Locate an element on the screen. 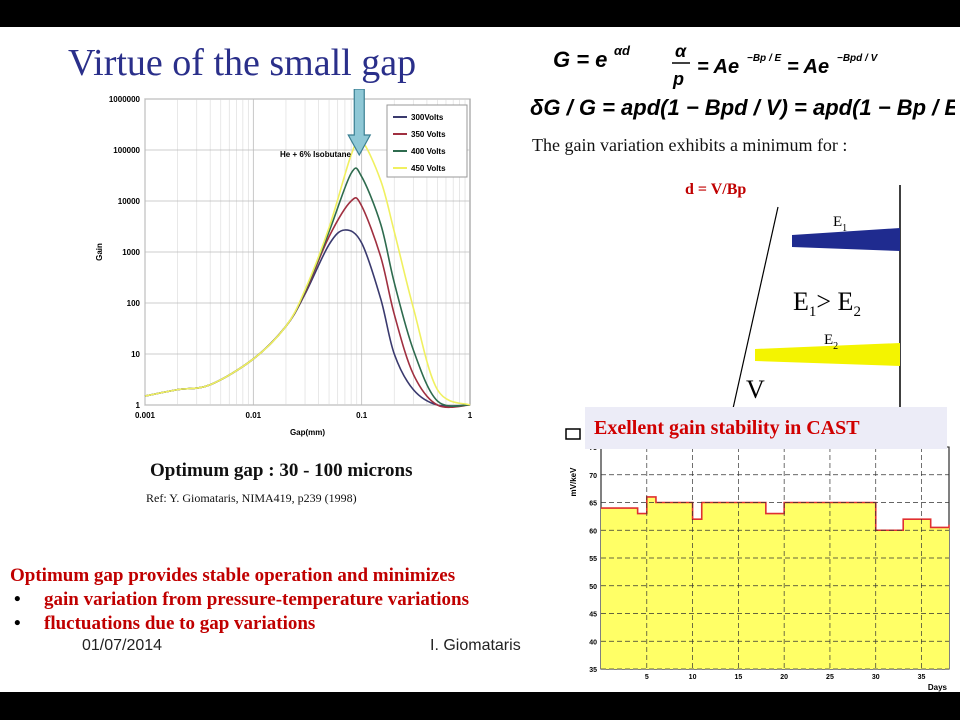 This screenshot has width=960, height=720. left-electrode is located at coordinates (755, 310).